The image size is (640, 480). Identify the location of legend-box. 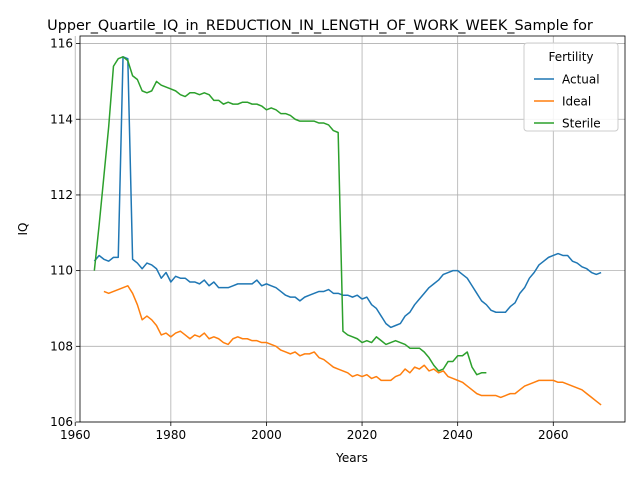
(571, 87).